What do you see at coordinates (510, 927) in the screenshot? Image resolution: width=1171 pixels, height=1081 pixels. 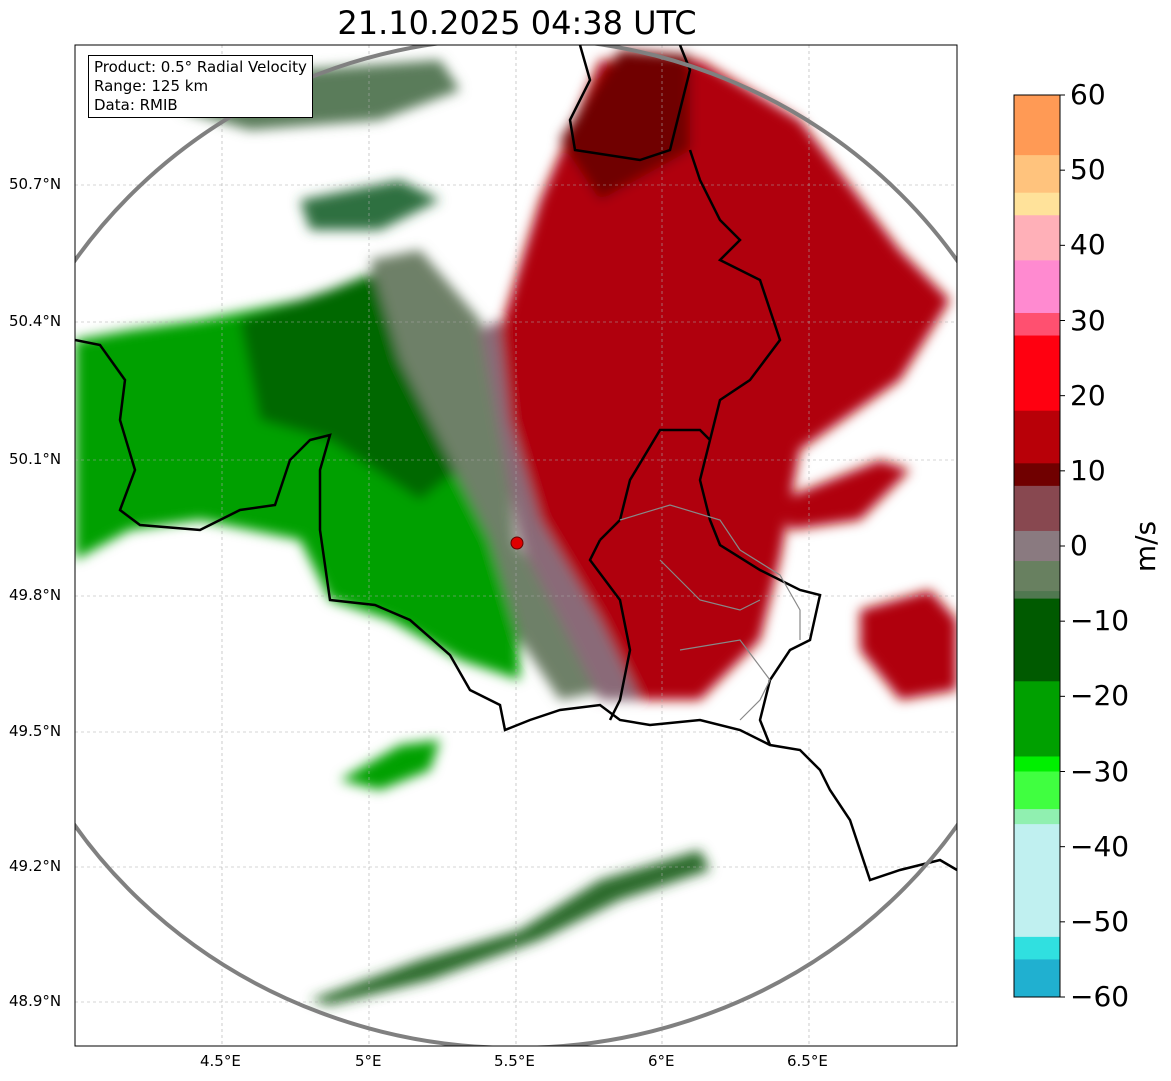 I see `echo-band-south` at bounding box center [510, 927].